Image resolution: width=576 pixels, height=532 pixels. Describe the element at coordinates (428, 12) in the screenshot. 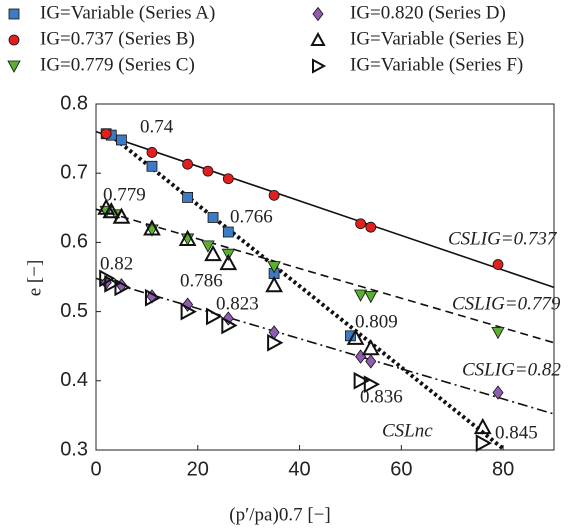

I see `legend-label: IG=0.820 (Series D)` at that location.